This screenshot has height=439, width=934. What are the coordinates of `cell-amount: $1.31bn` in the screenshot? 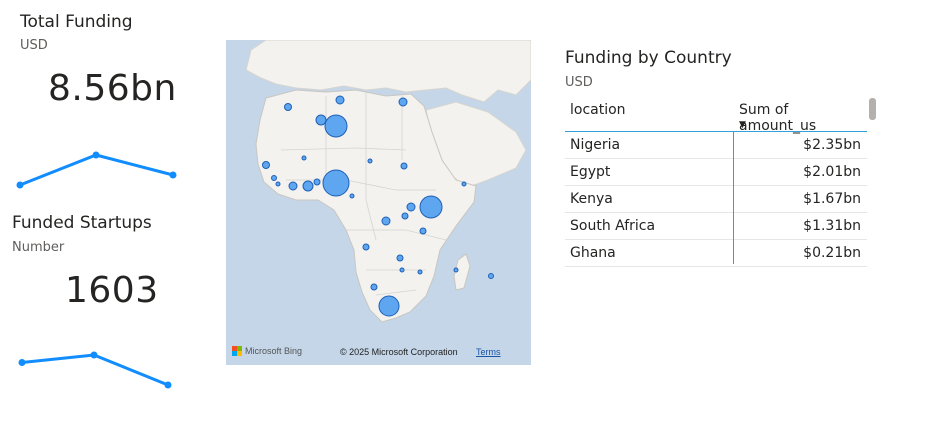 It's located at (832, 226).